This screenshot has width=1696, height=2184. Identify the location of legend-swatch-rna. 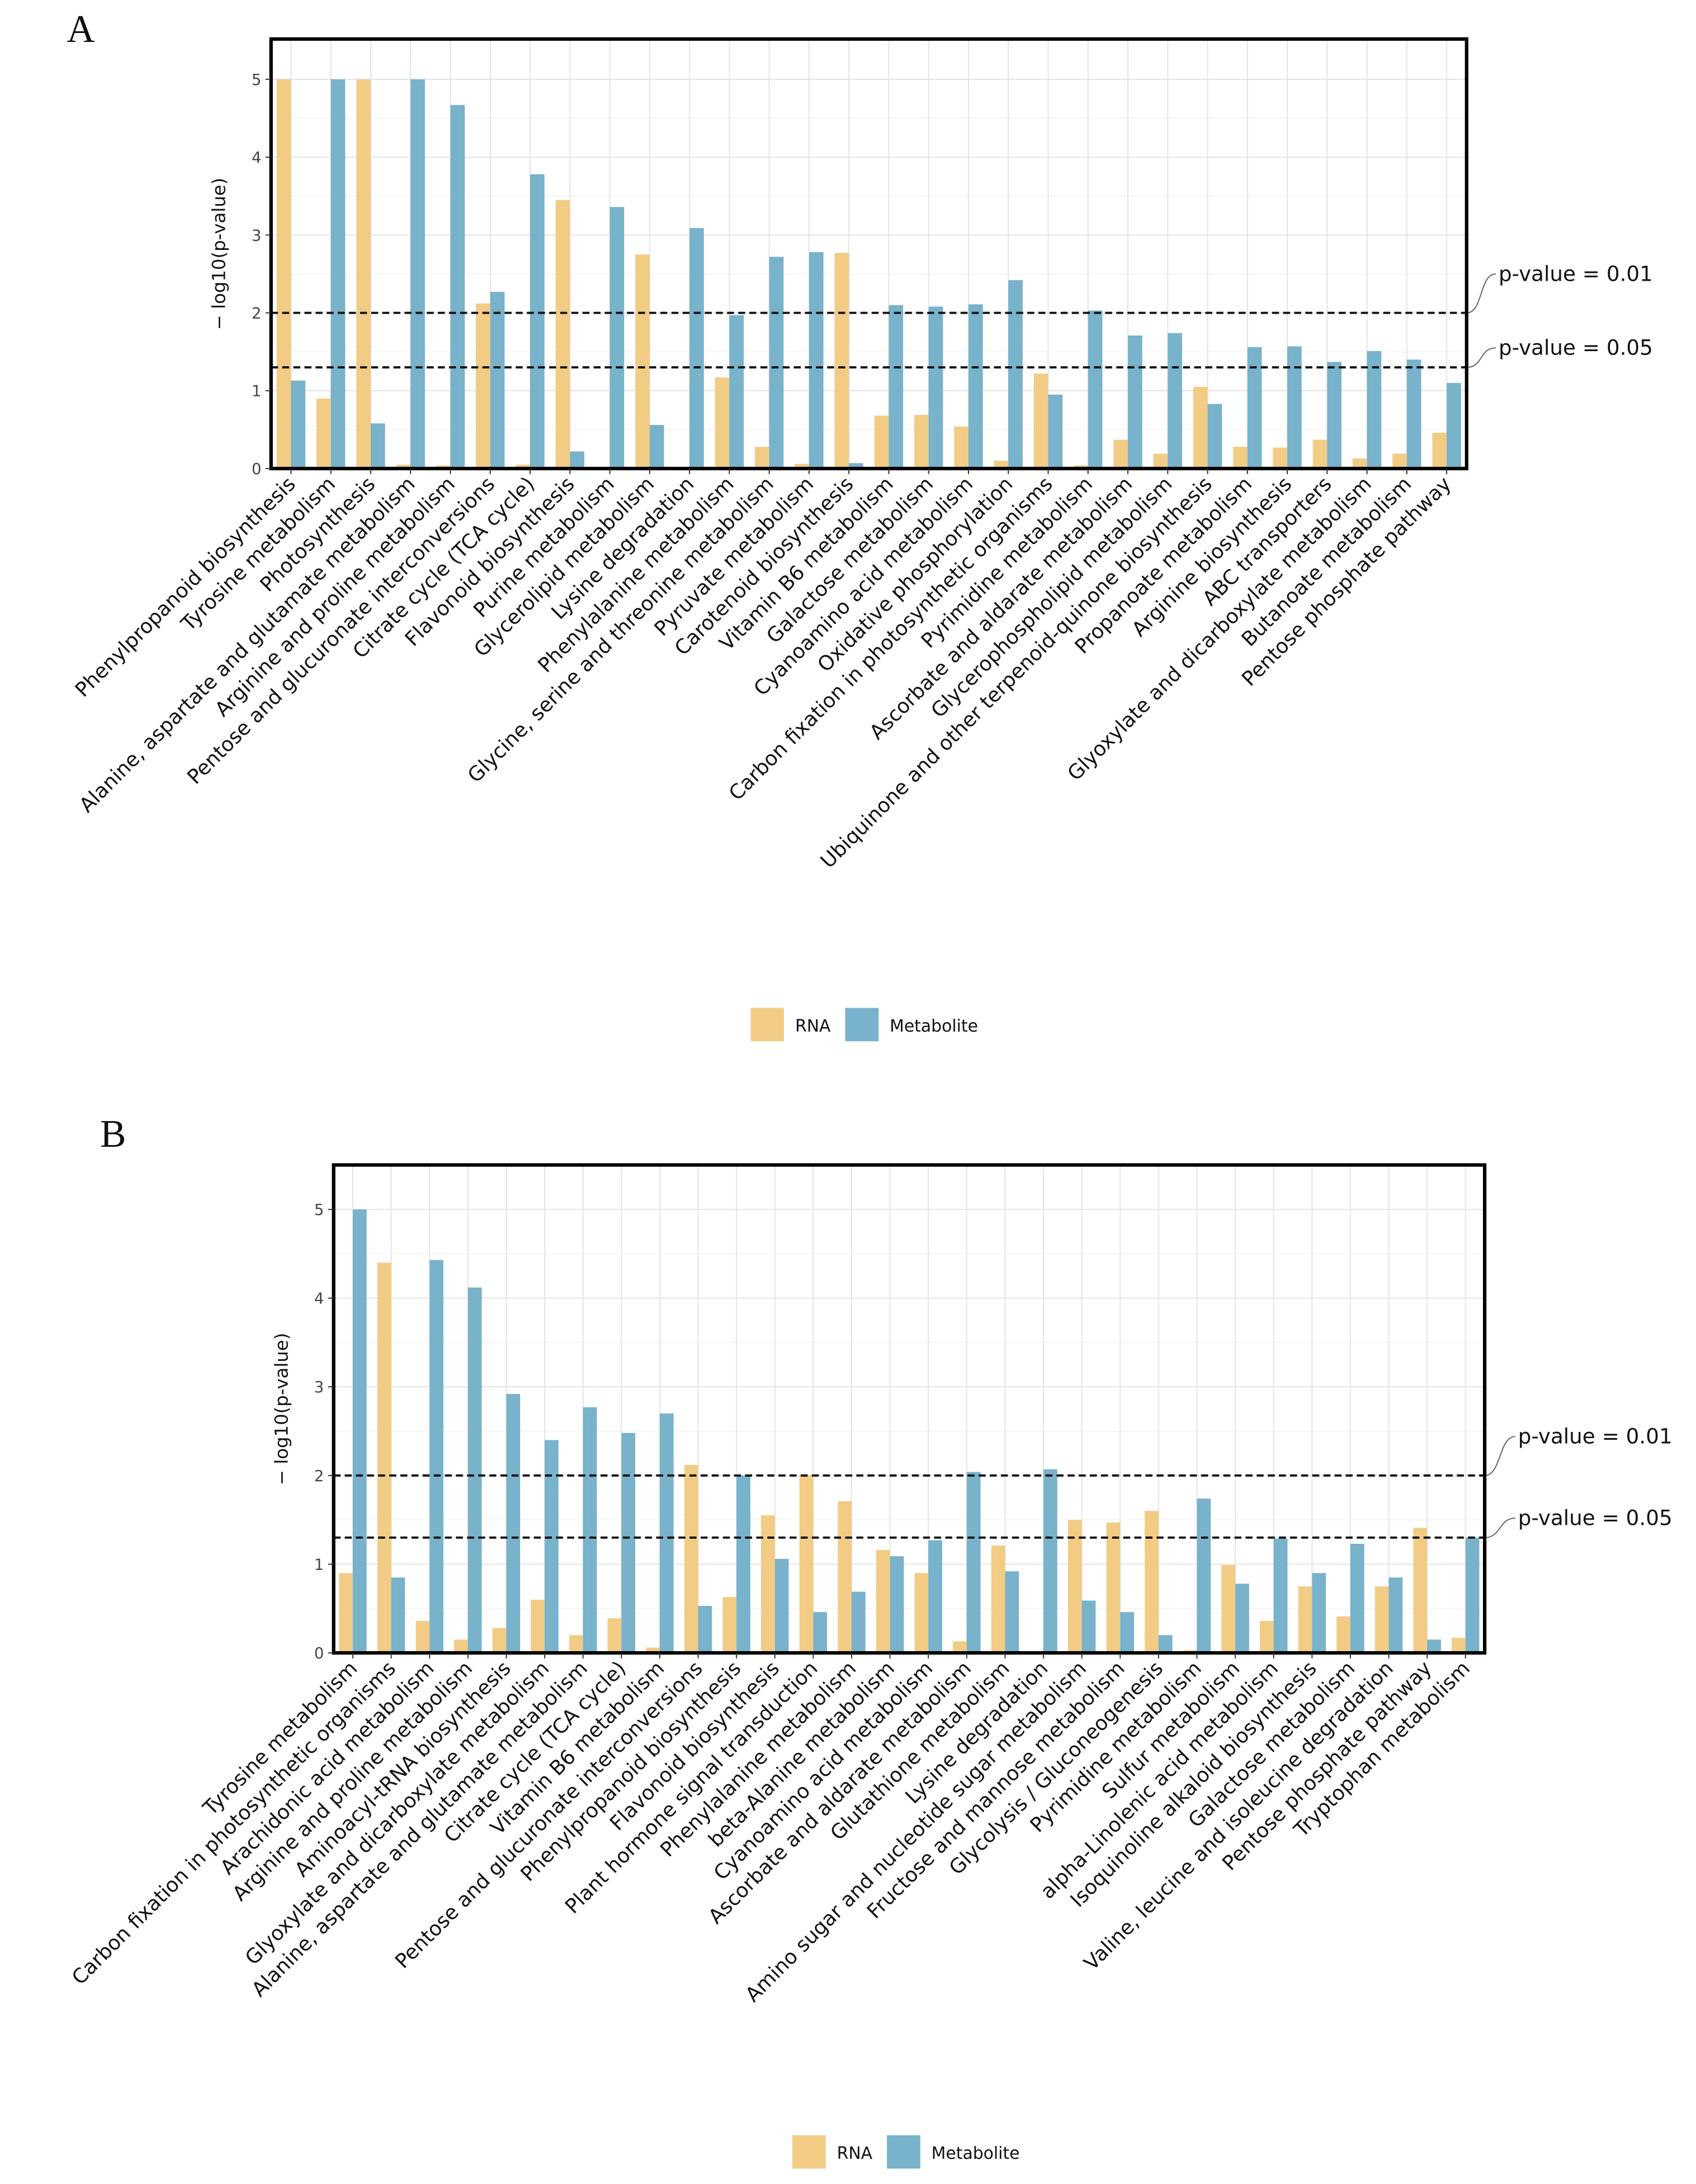
(809, 2152).